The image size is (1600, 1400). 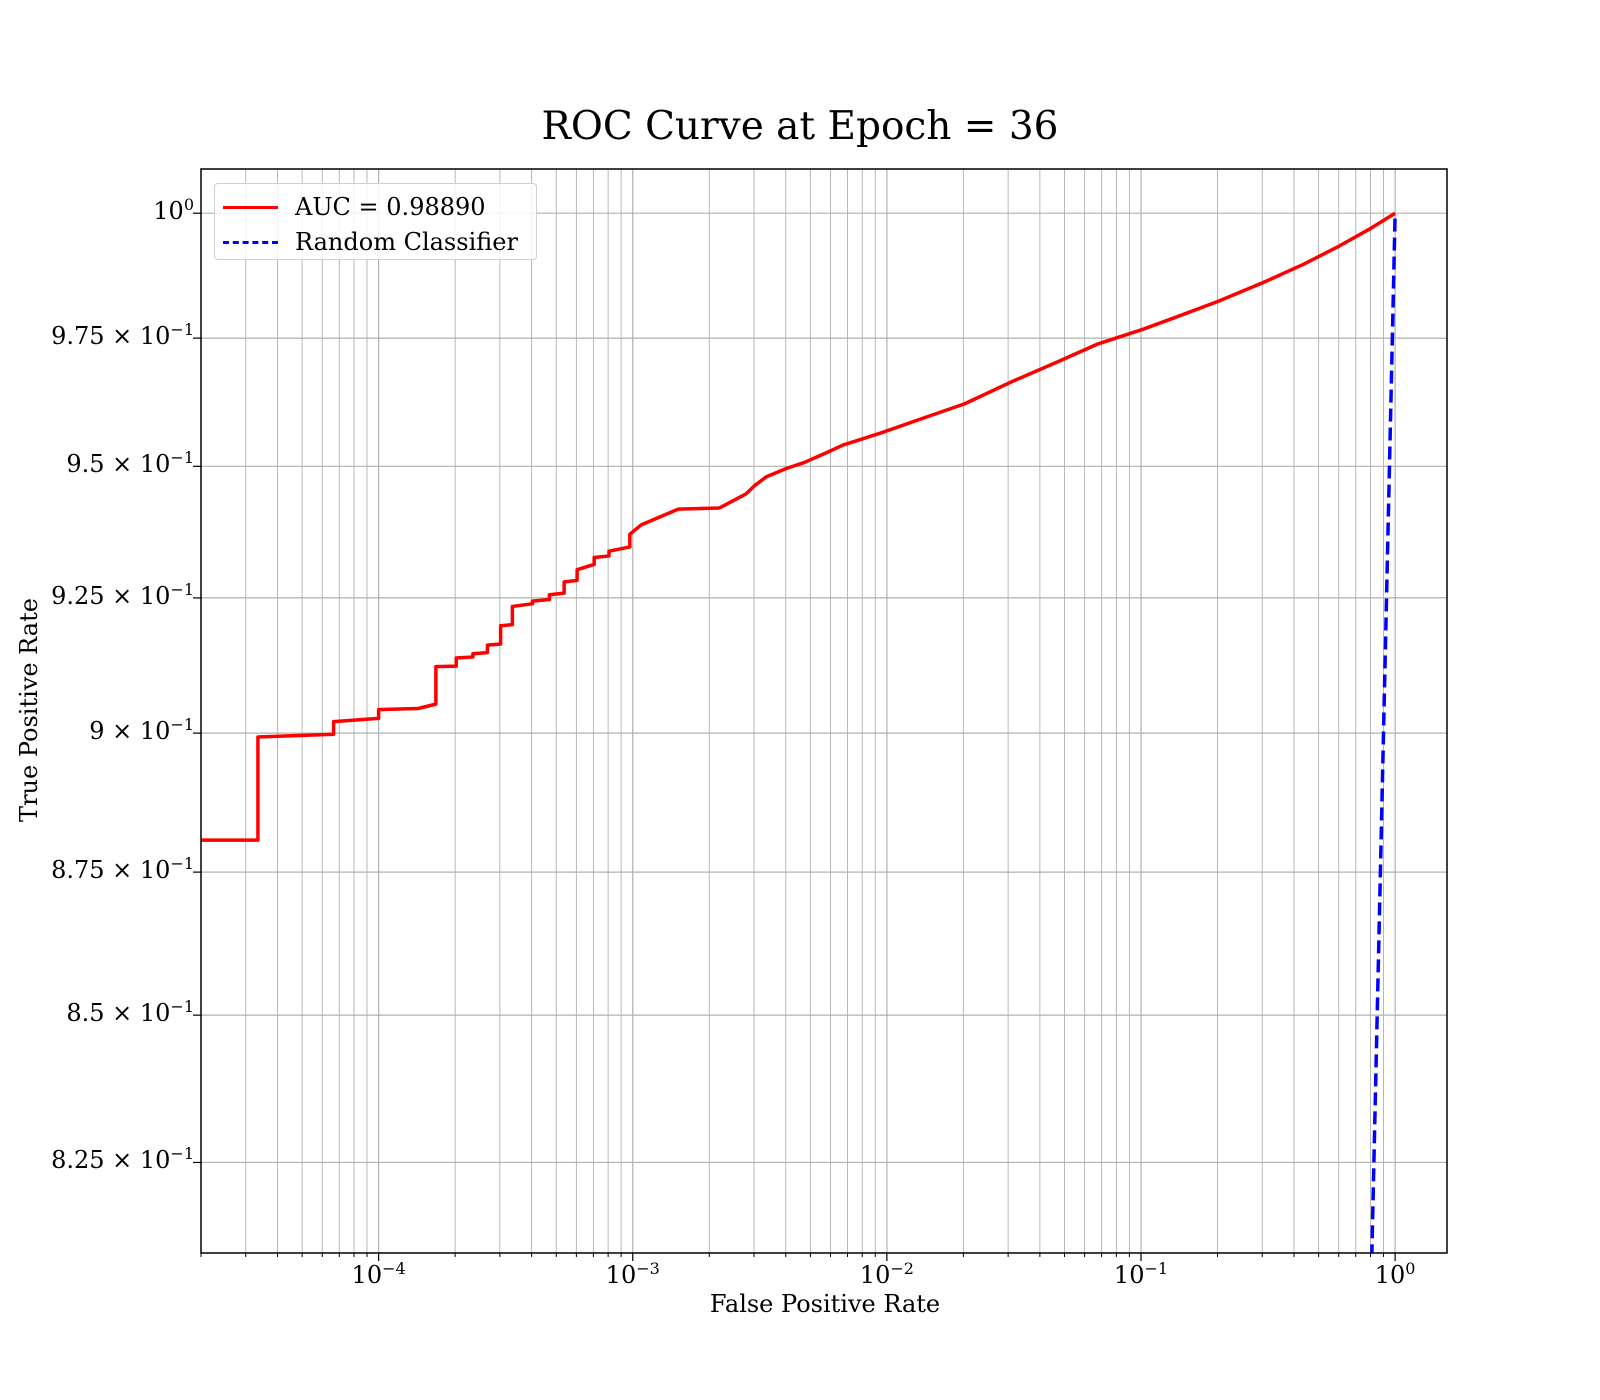 I want to click on y-tick-label: 9 × 10⁻¹, so click(x=141, y=730).